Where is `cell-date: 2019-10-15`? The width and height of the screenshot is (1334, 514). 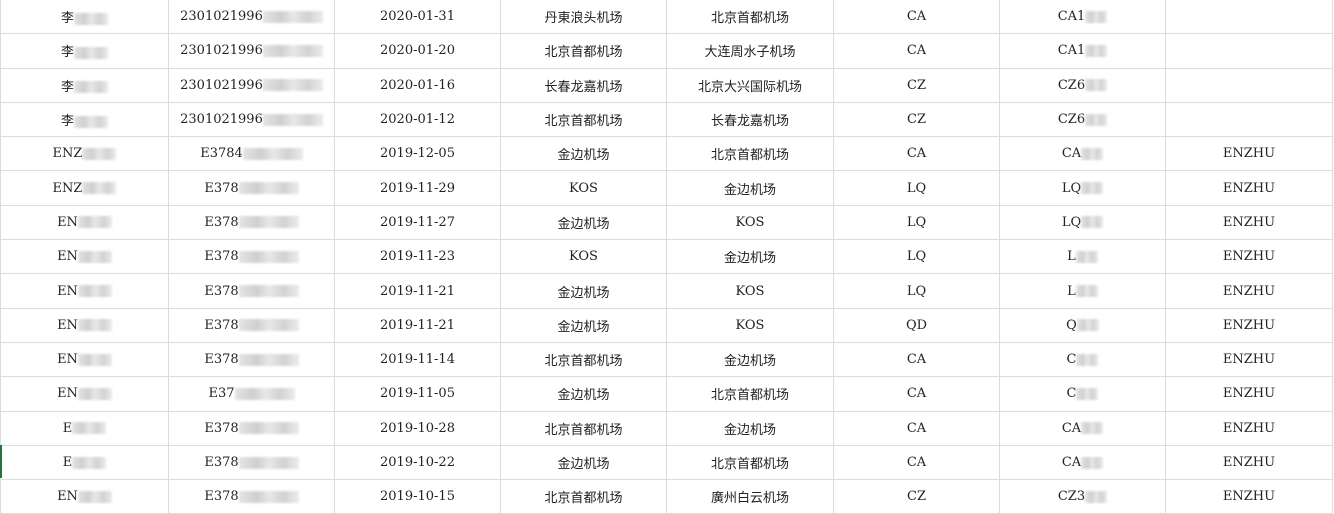
cell-date: 2019-10-15 is located at coordinates (417, 496).